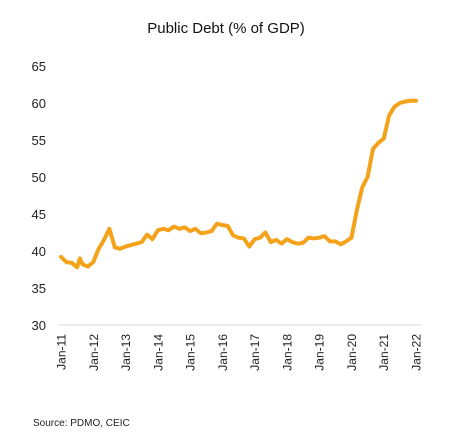  Describe the element at coordinates (39, 288) in the screenshot. I see `y-tick-label: 35` at that location.